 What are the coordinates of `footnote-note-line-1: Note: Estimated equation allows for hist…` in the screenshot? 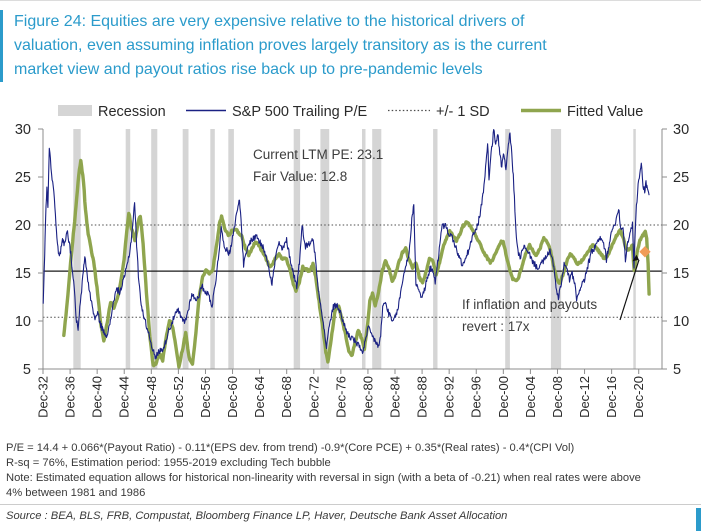 It's located at (323, 478).